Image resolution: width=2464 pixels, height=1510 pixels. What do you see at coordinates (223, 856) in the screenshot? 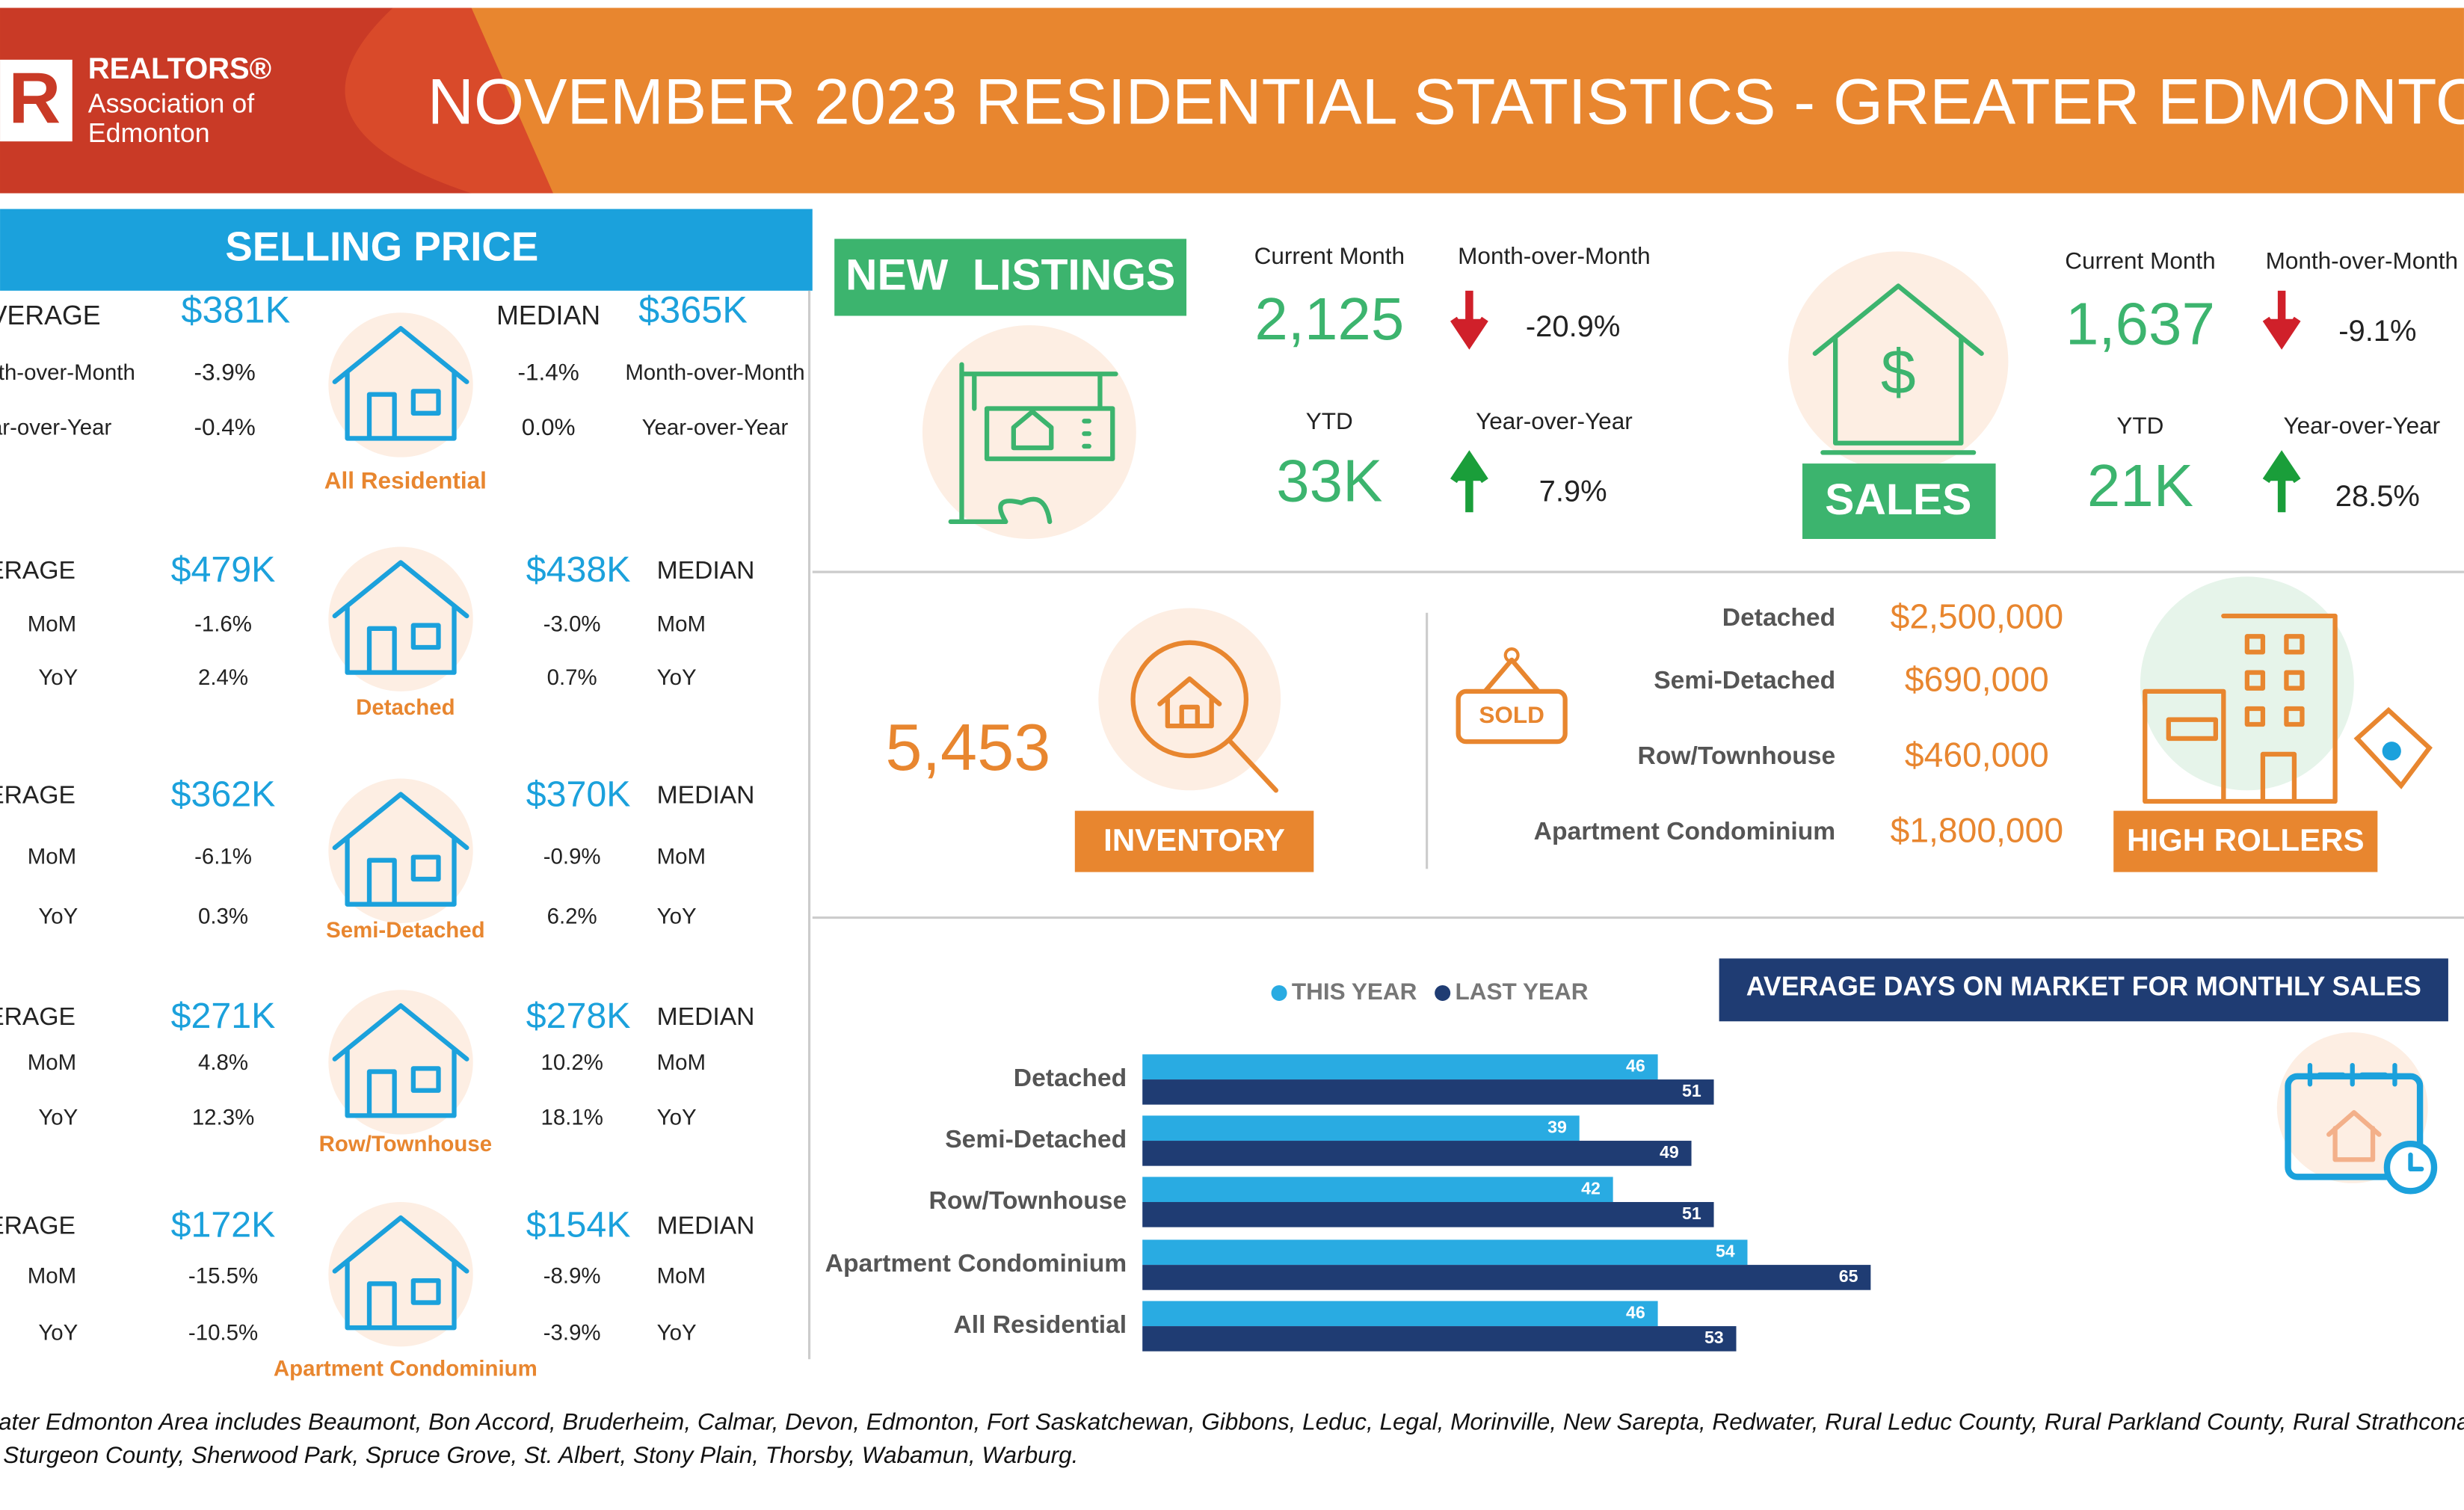
I see `label: -6.1%` at bounding box center [223, 856].